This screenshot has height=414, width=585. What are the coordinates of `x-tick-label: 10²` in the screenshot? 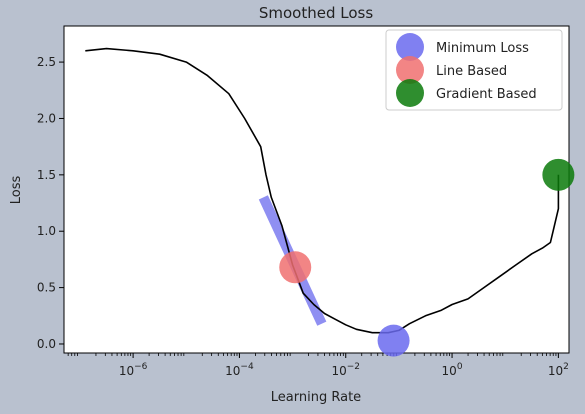 It's located at (558, 370).